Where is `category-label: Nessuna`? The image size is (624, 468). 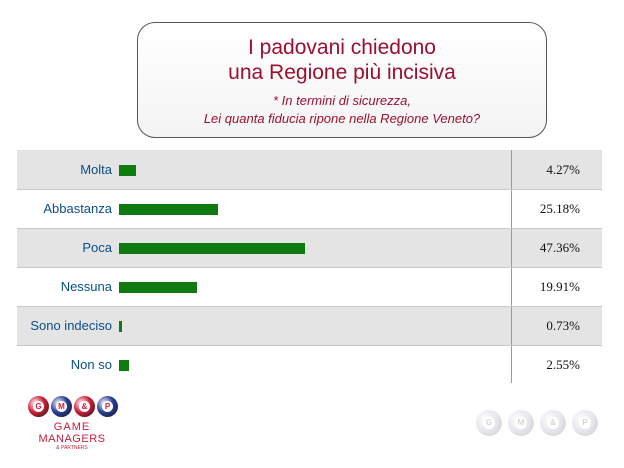 category-label: Nessuna is located at coordinates (86, 286).